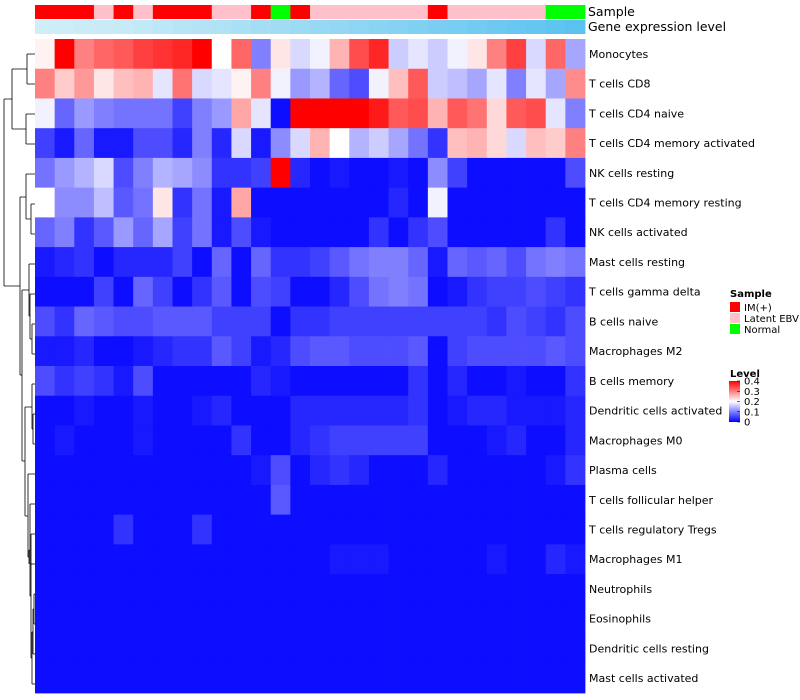 The width and height of the screenshot is (800, 700). I want to click on row-label: T cells gamma delta, so click(644, 292).